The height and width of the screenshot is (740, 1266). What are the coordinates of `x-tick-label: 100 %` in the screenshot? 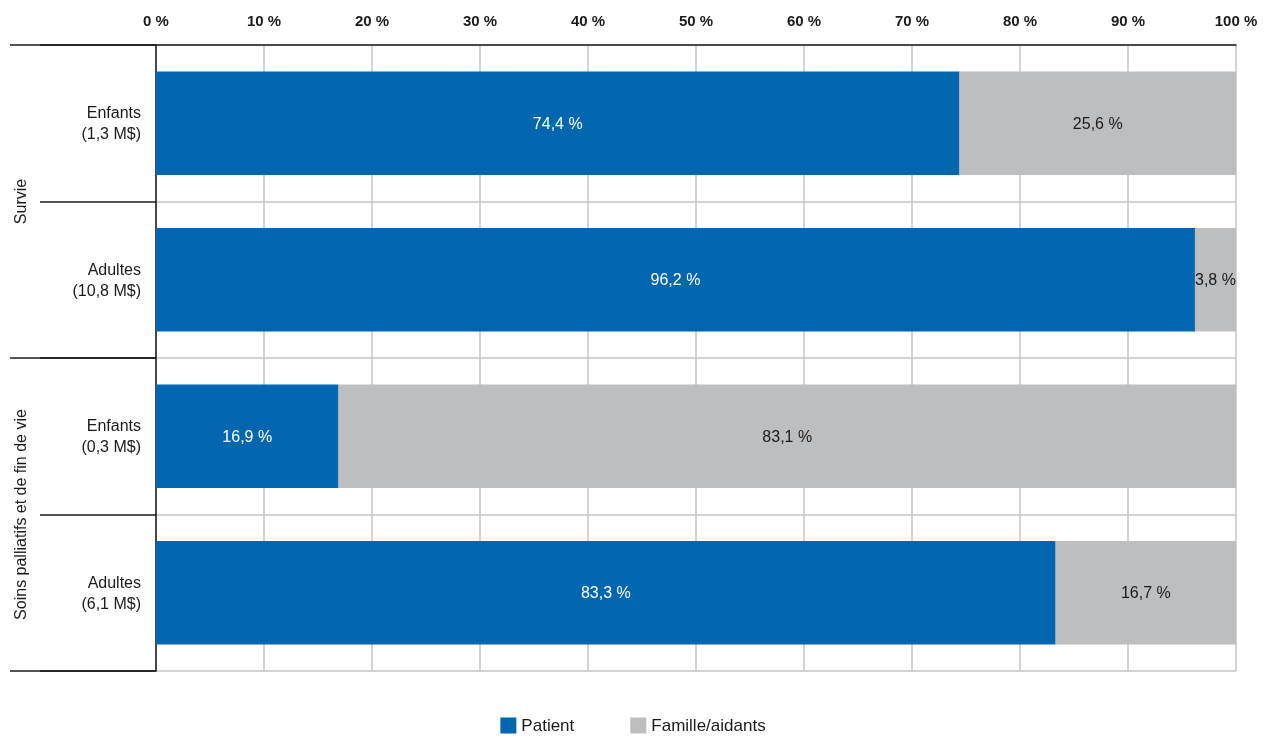 It's located at (1236, 20).